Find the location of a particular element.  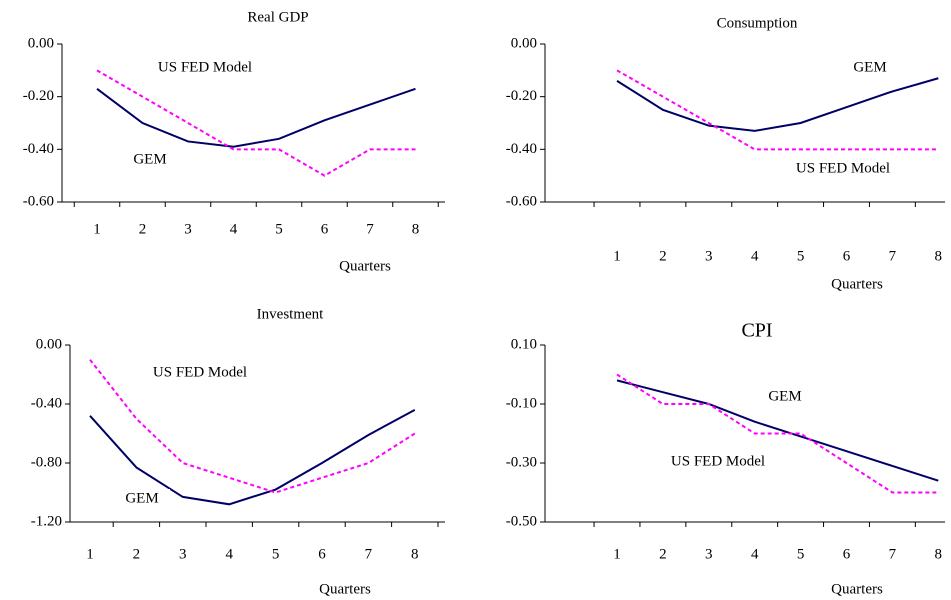

y-tick-label: -0.80 is located at coordinates (46, 462).